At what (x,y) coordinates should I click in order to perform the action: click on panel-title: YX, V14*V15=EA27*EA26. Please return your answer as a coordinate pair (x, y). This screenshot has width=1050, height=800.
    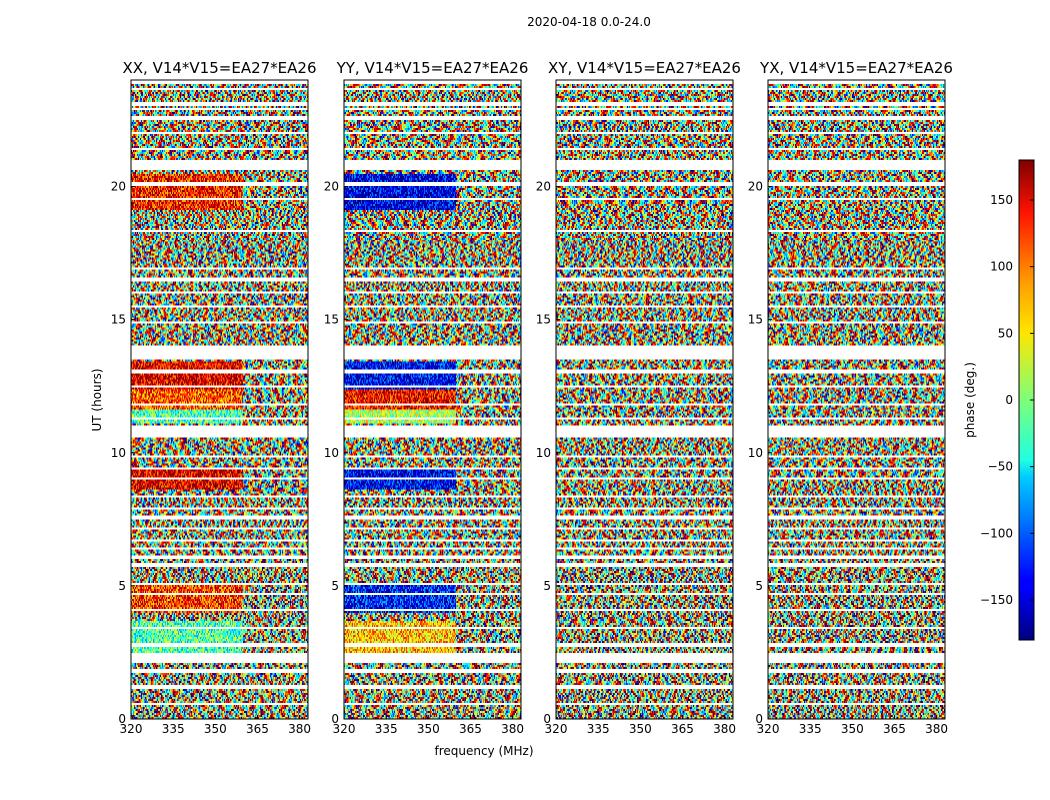
    Looking at the image, I should click on (856, 68).